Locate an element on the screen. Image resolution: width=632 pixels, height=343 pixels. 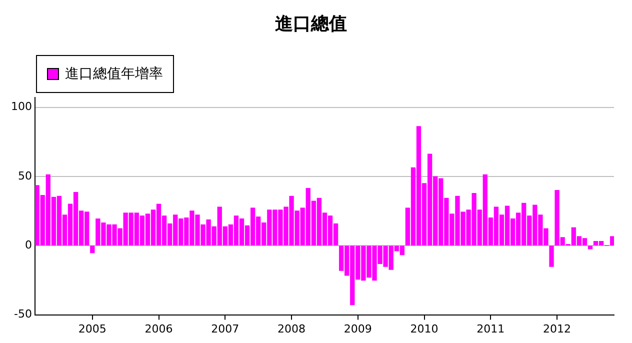
y-tick-label: 0 is located at coordinates (28, 245).